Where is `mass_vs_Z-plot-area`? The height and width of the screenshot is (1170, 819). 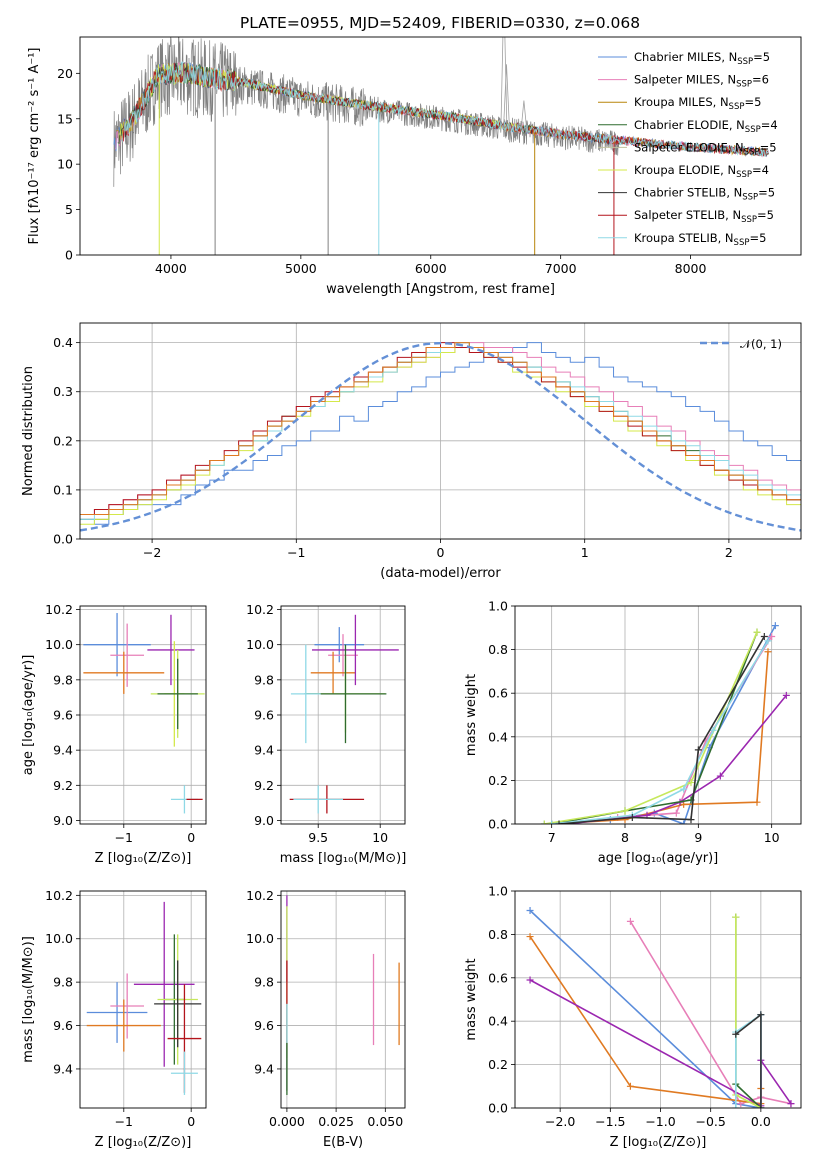
mass_vs_Z-plot-area is located at coordinates (144, 998).